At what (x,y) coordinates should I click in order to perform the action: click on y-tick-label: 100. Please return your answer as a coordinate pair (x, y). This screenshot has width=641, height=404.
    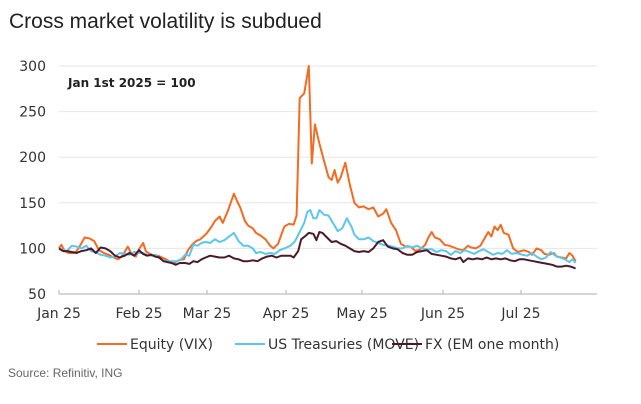
    Looking at the image, I should click on (32, 249).